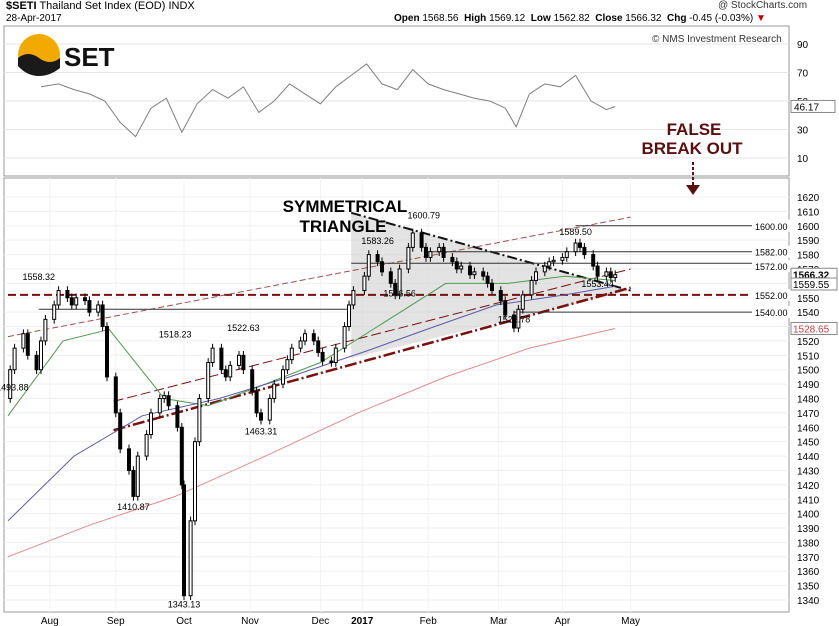  I want to click on last-value-text: 1559.55, so click(811, 285).